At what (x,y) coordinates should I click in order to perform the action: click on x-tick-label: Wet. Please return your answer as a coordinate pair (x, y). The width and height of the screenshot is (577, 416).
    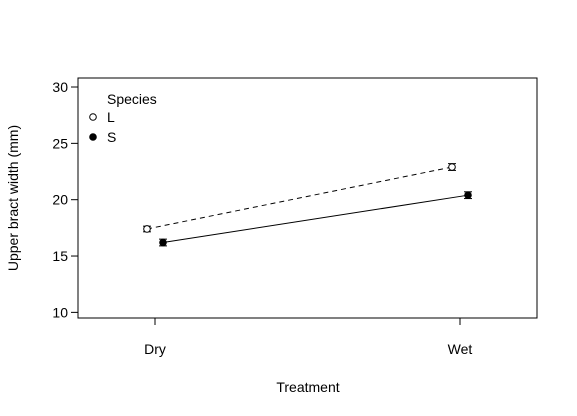
    Looking at the image, I should click on (460, 349).